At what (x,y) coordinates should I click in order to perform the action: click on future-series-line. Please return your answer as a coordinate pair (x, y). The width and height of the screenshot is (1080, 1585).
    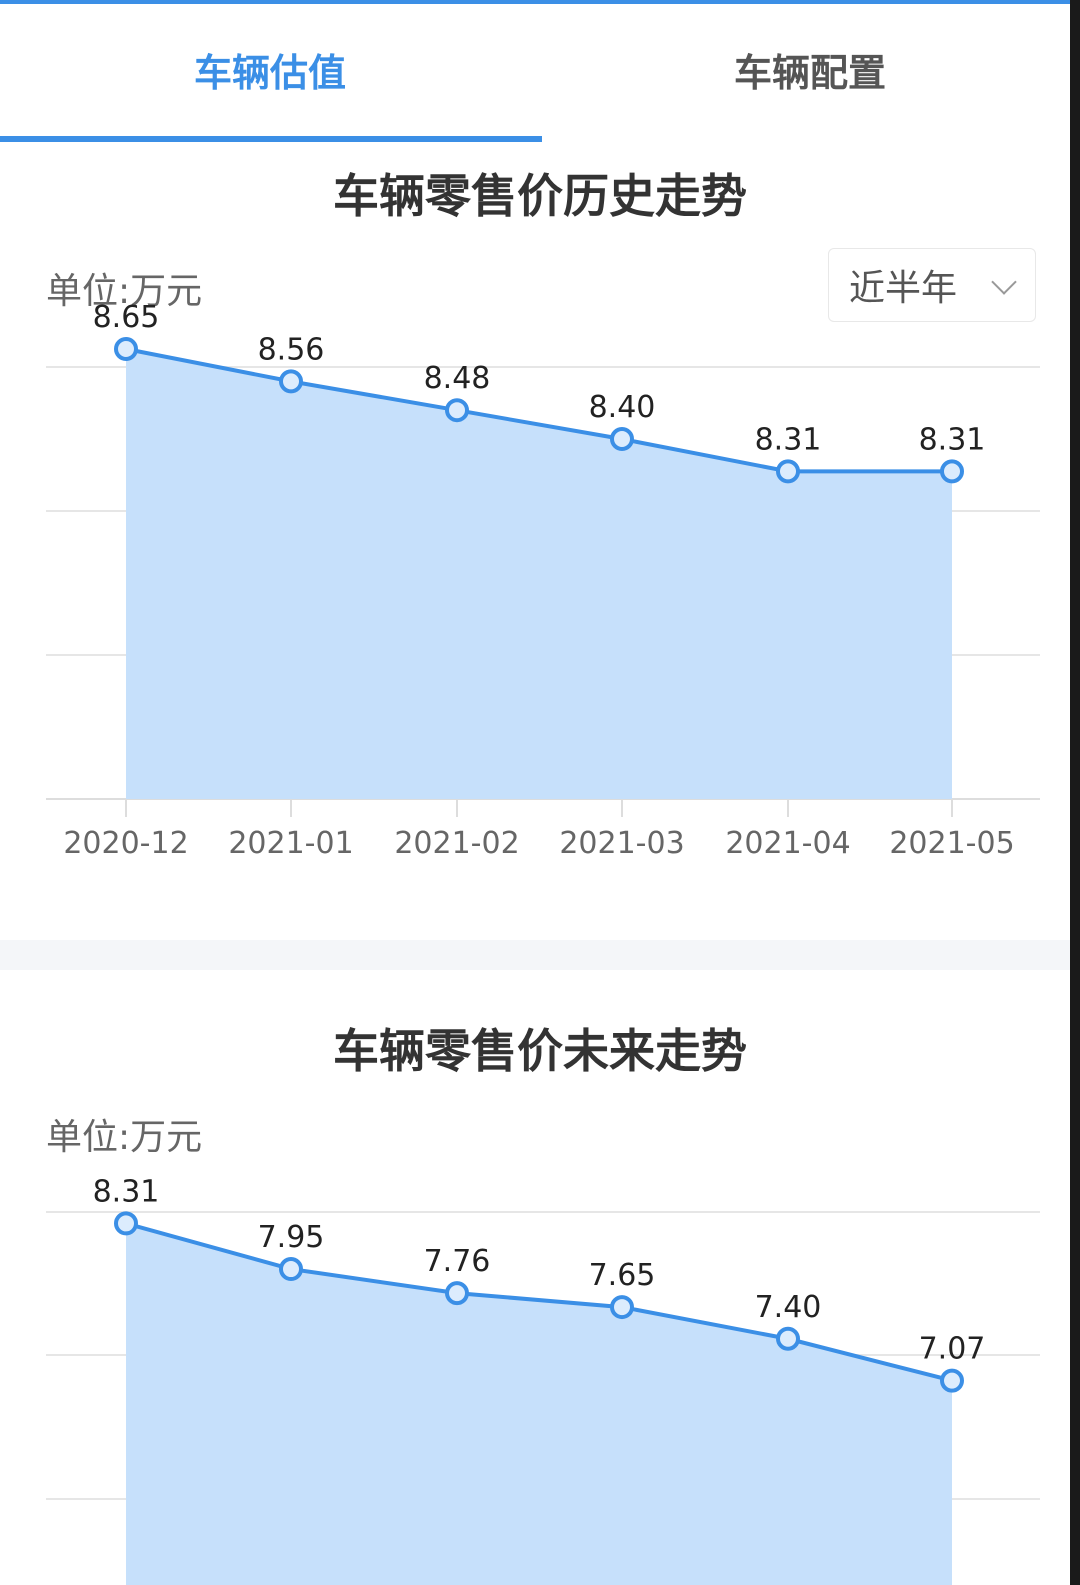
    Looking at the image, I should click on (539, 1302).